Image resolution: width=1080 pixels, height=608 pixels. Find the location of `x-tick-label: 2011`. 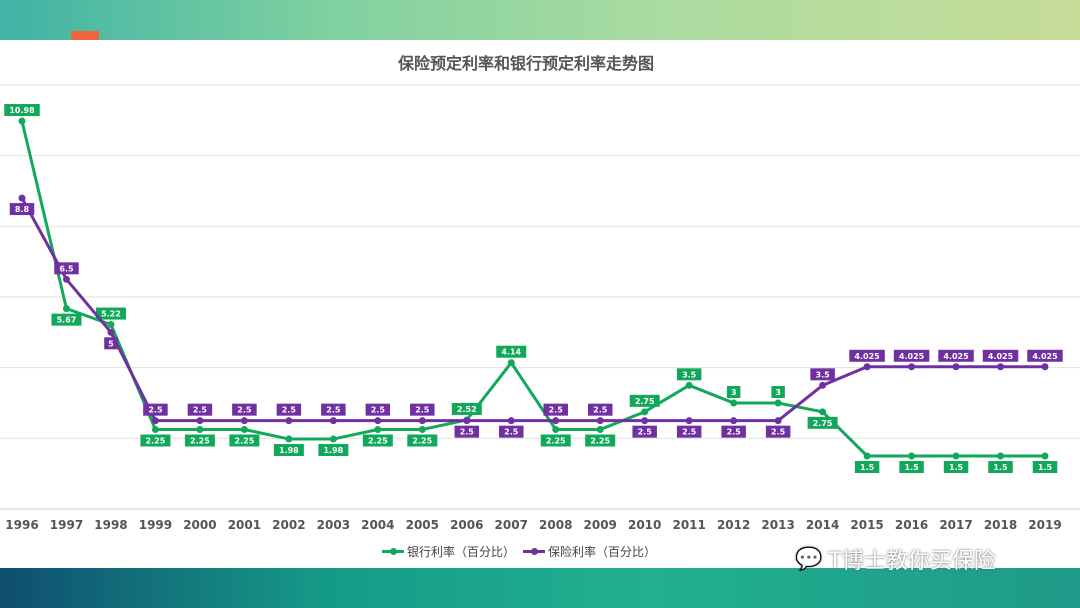

x-tick-label: 2011 is located at coordinates (688, 525).